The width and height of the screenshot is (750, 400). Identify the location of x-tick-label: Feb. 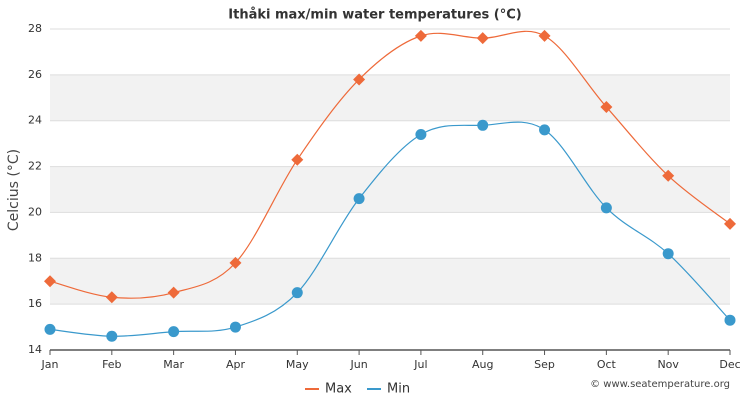
(111, 364).